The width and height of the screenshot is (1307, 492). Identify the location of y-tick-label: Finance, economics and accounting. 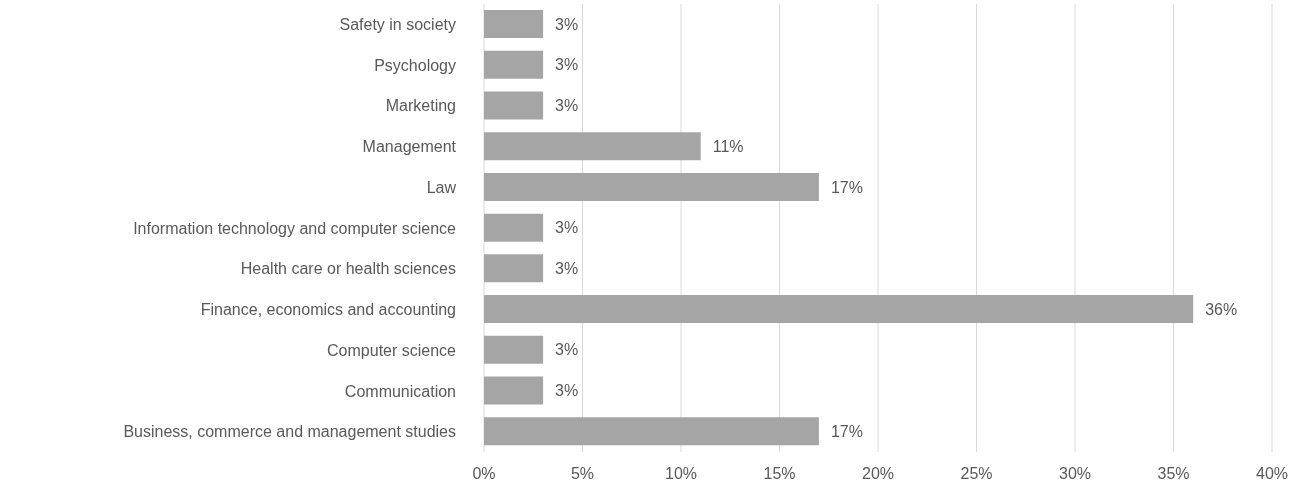
(328, 310).